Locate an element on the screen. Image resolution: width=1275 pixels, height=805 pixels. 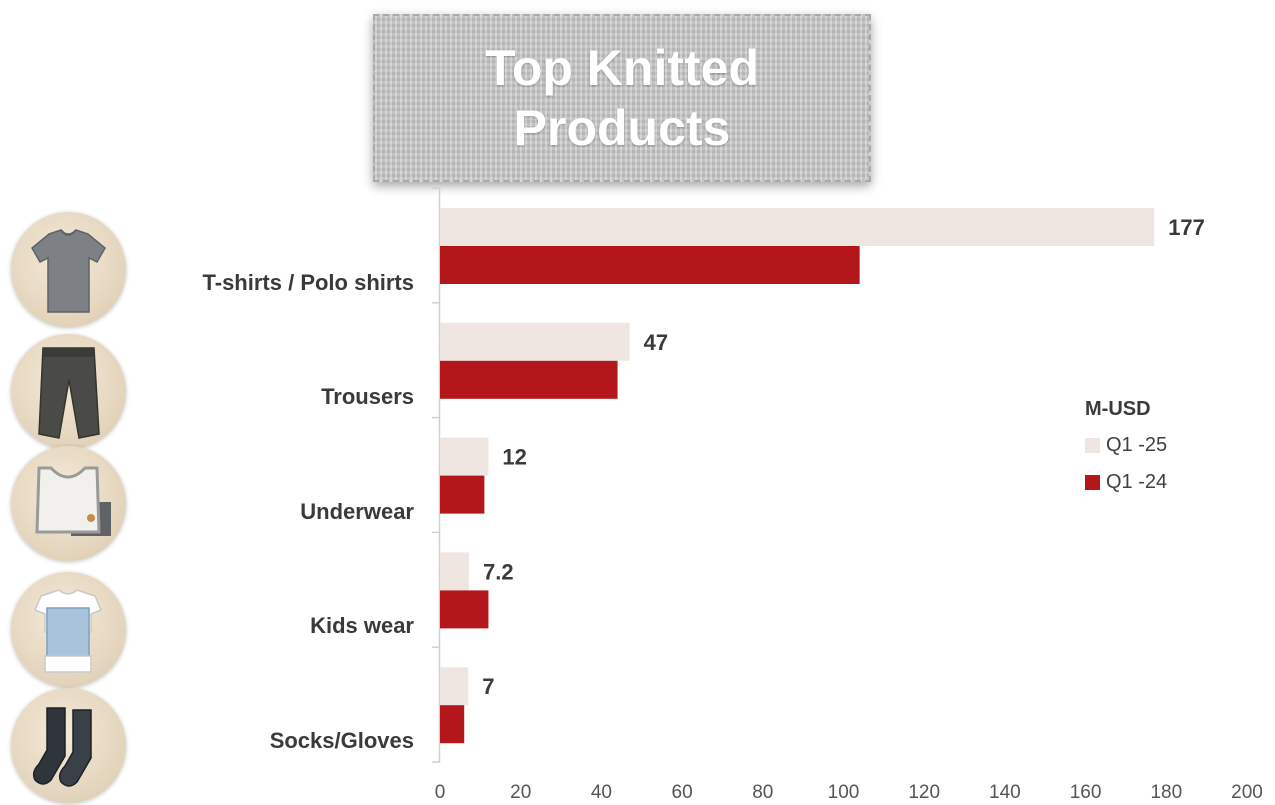
x-tick-label: 80 is located at coordinates (762, 792).